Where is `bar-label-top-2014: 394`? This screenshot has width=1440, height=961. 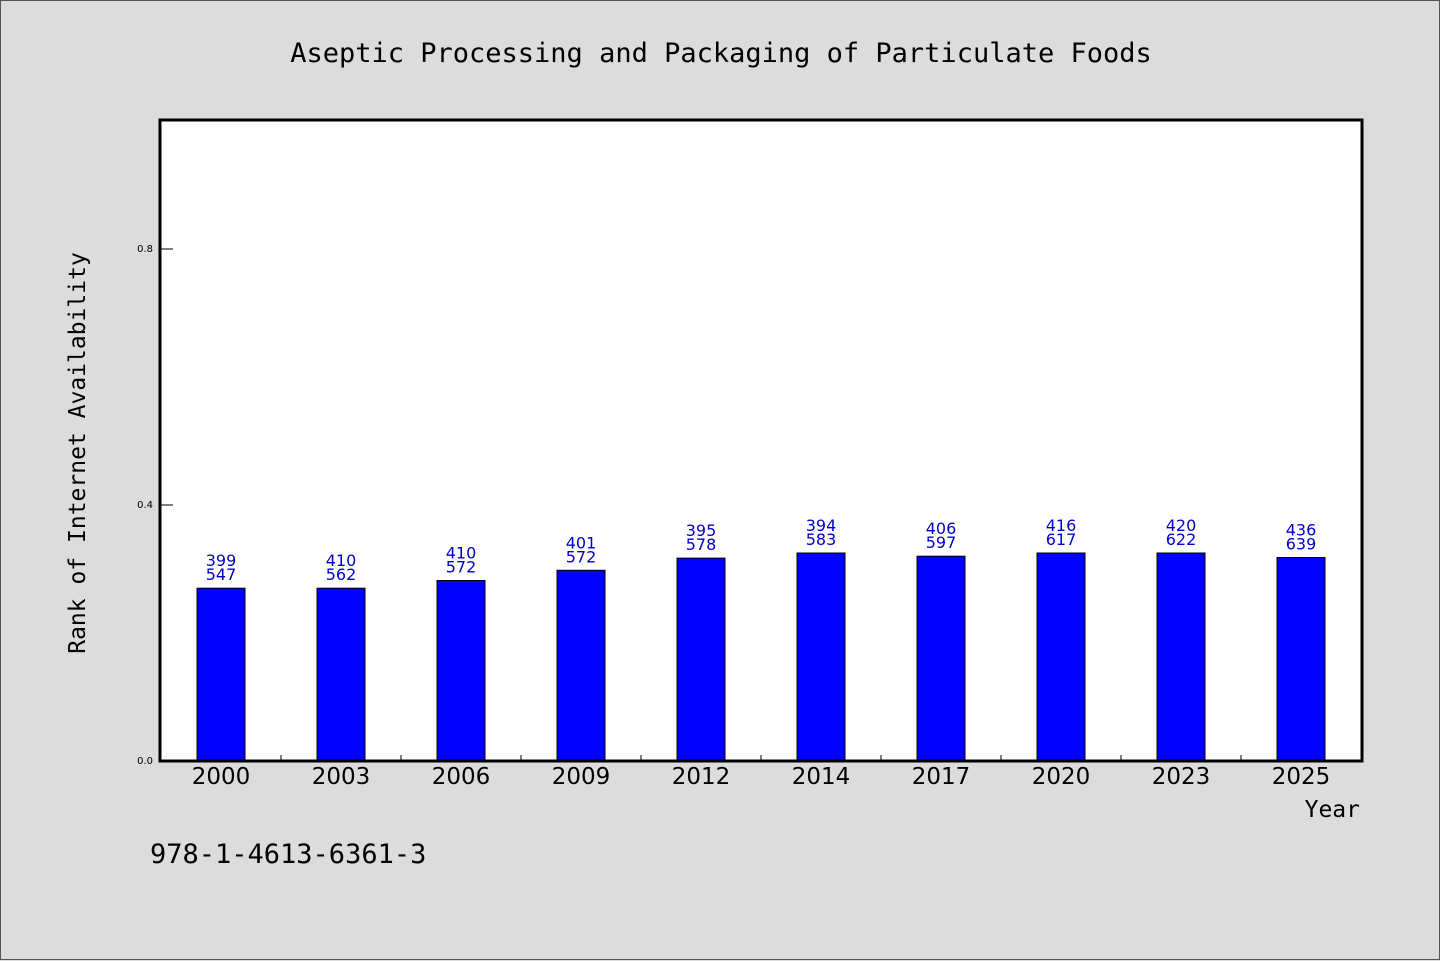 bar-label-top-2014: 394 is located at coordinates (821, 525).